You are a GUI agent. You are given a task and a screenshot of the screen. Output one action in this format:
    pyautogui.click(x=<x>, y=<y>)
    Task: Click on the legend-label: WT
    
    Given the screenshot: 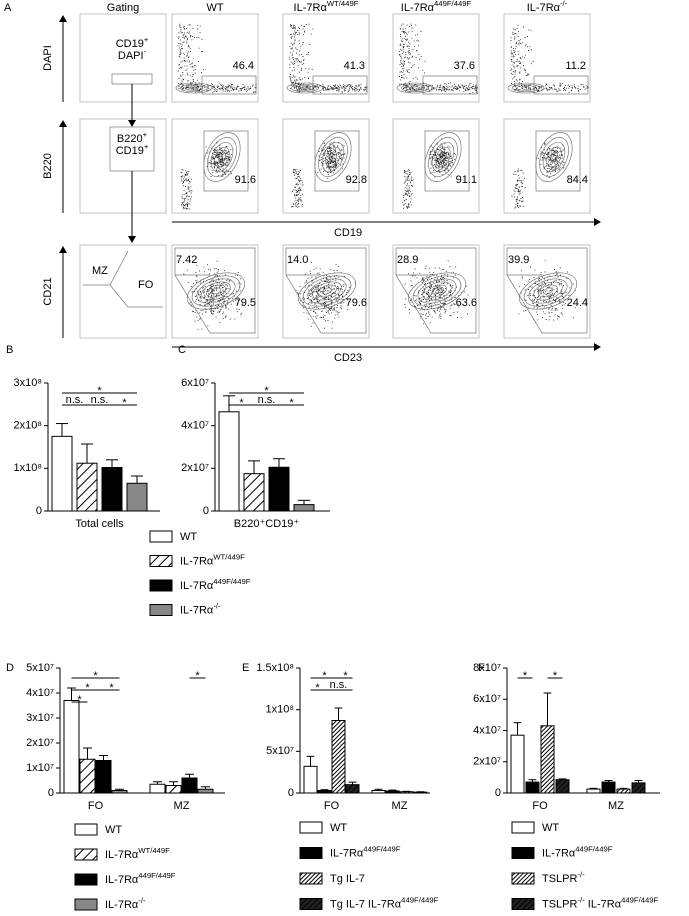 What is the action you would take?
    pyautogui.click(x=550, y=828)
    